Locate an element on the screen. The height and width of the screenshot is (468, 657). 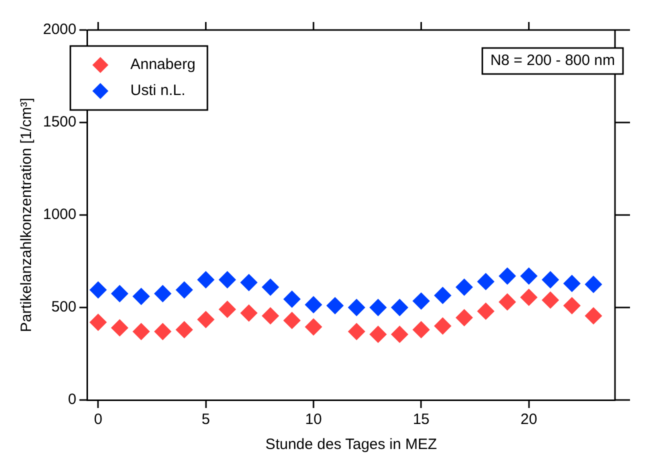
y-tick-label: 0 is located at coordinates (72, 399).